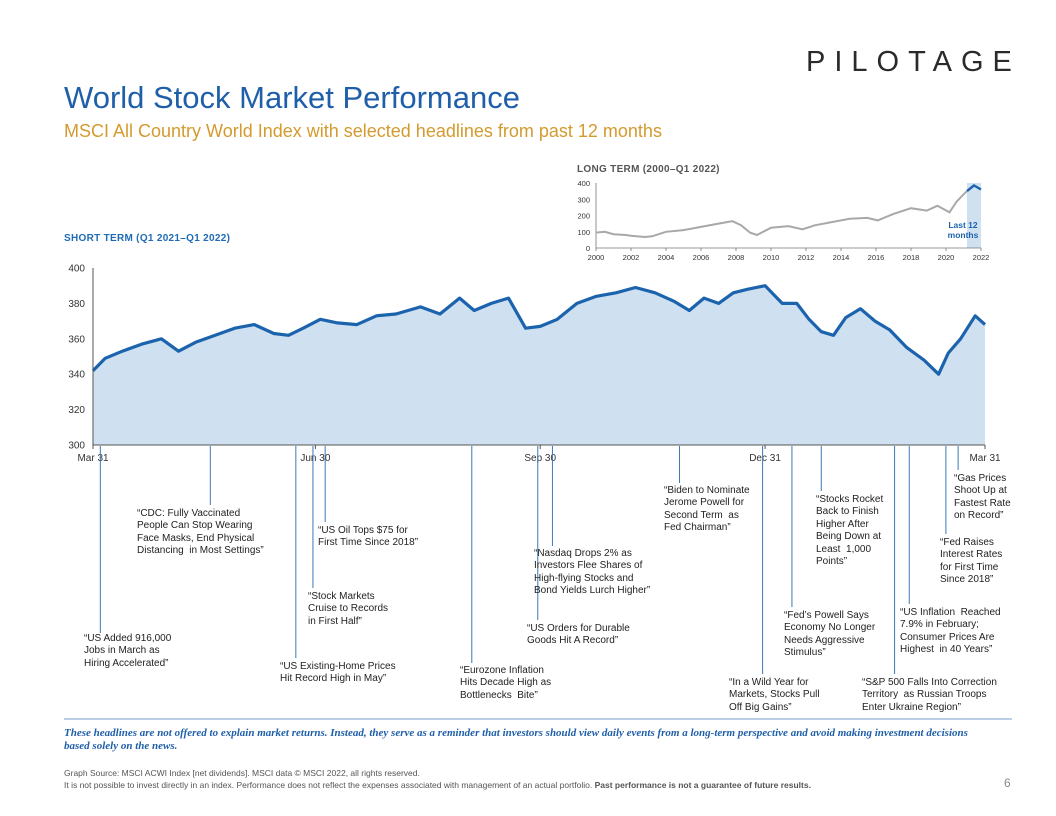 Image resolution: width=1056 pixels, height=816 pixels. Describe the element at coordinates (499, 695) in the screenshot. I see `headline-line: Bottlenecks Bite”` at that location.